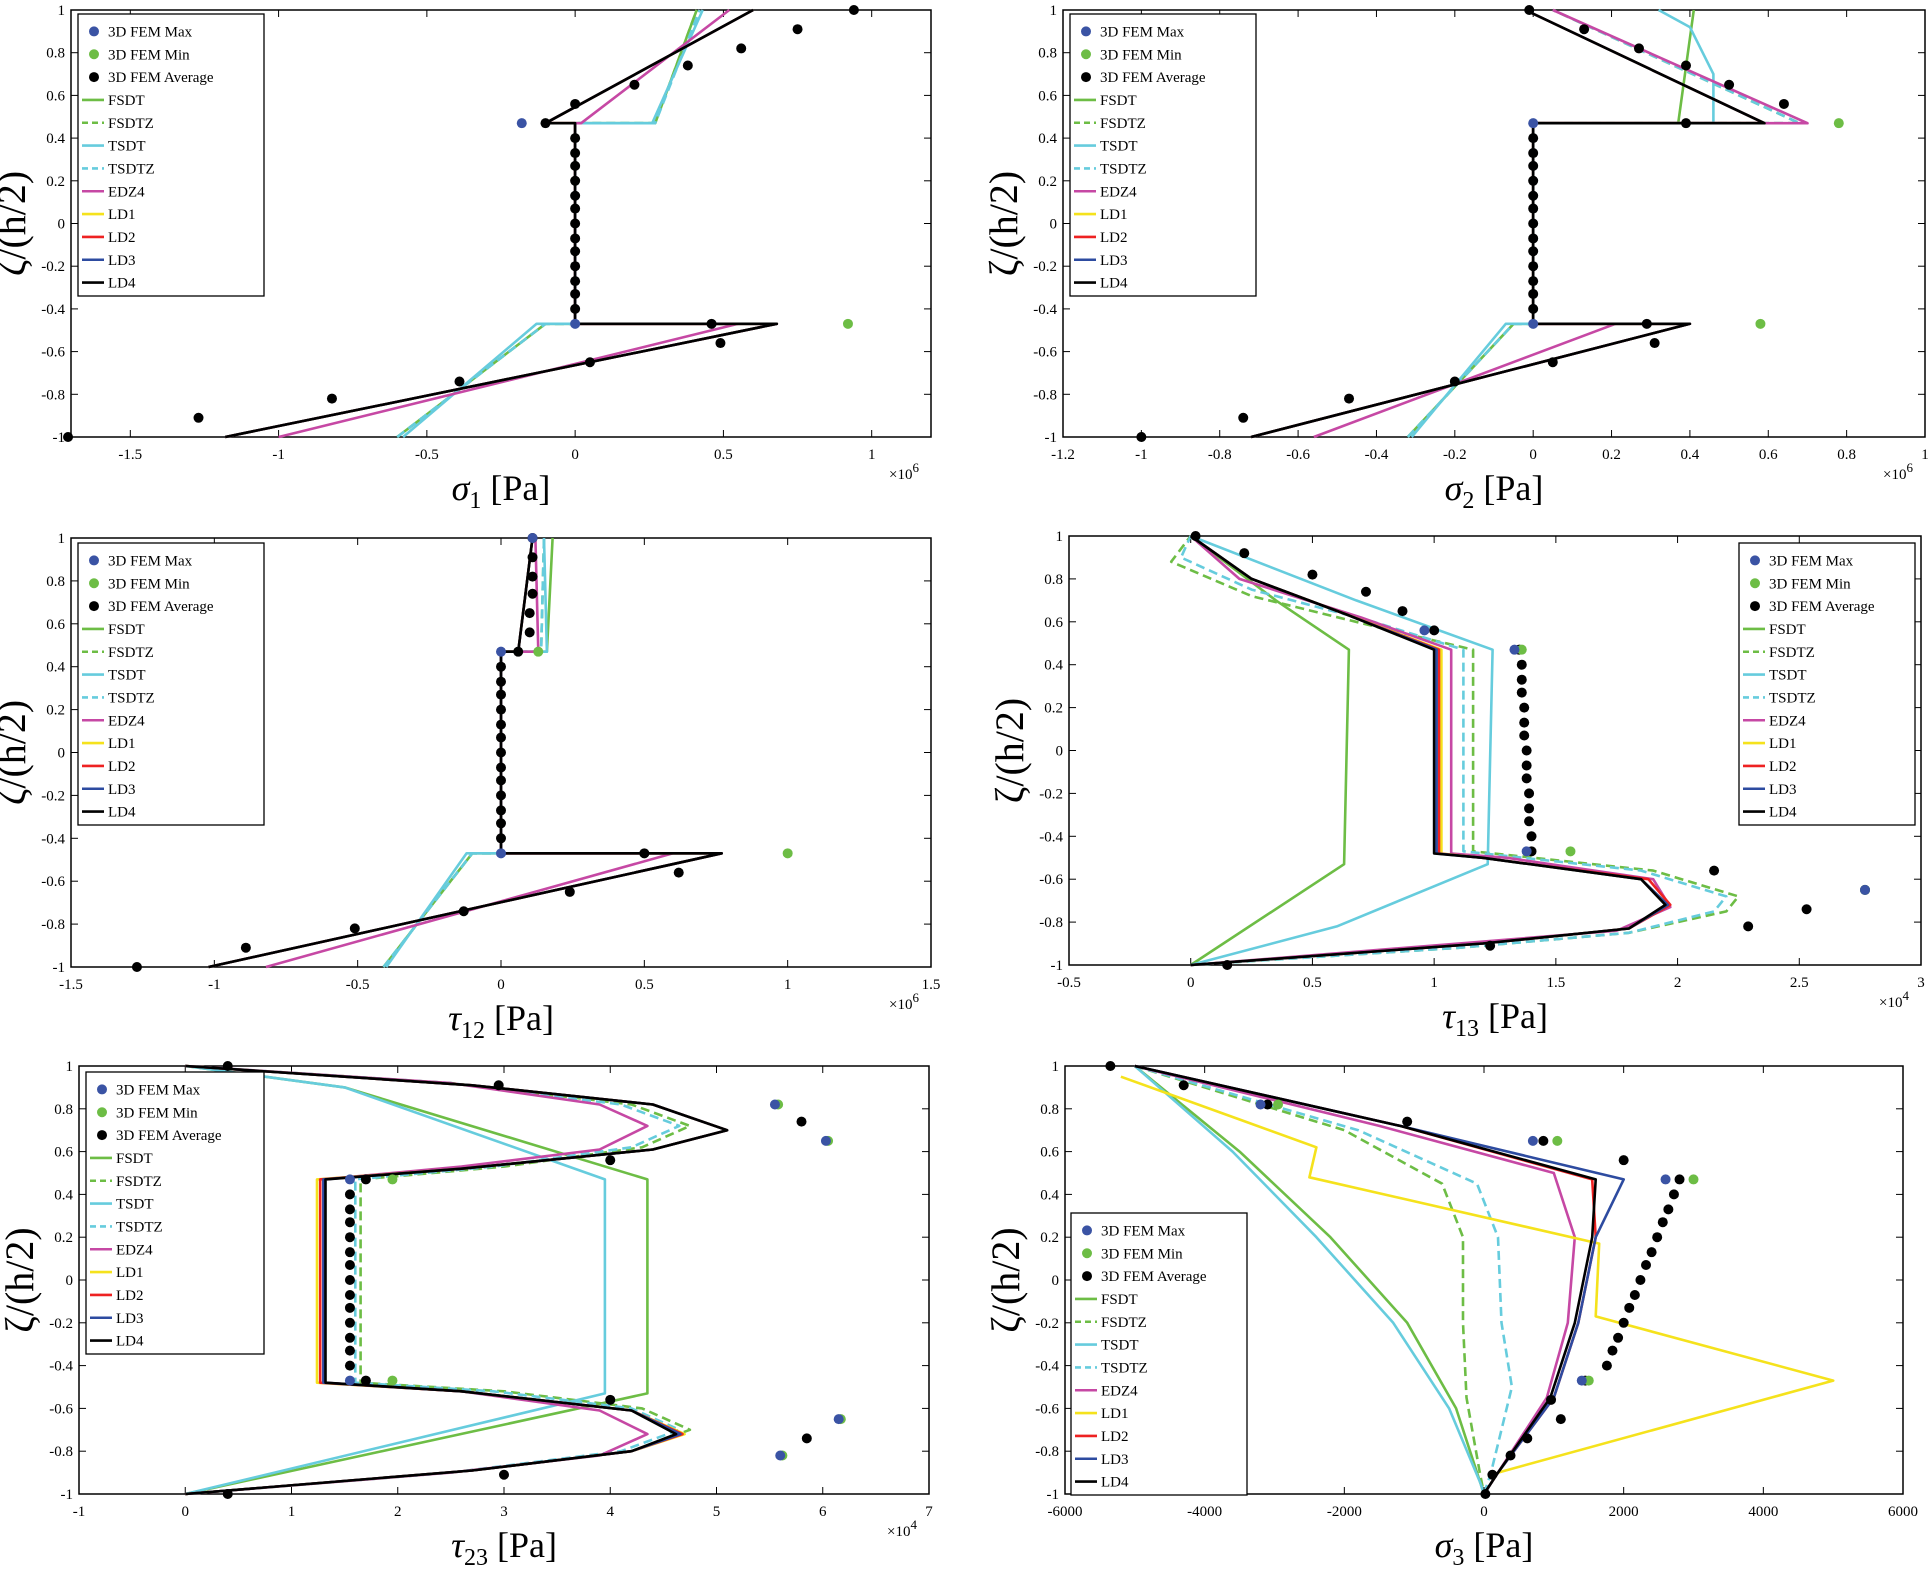 The image size is (1930, 1569). I want to click on x-tick-label: 1, so click(872, 455).